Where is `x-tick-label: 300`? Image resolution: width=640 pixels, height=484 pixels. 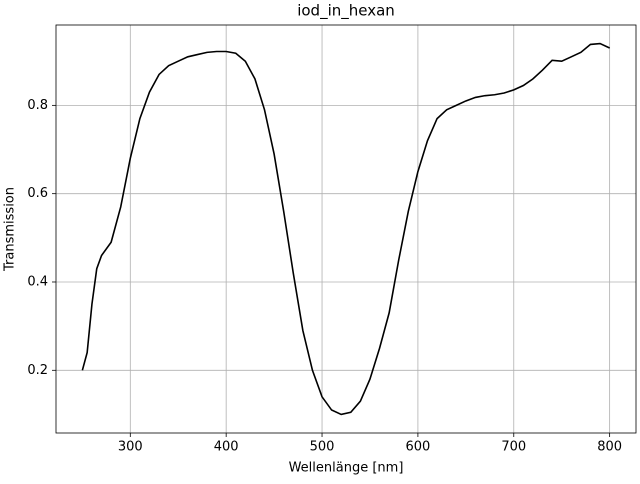
x-tick-label: 300 is located at coordinates (130, 447).